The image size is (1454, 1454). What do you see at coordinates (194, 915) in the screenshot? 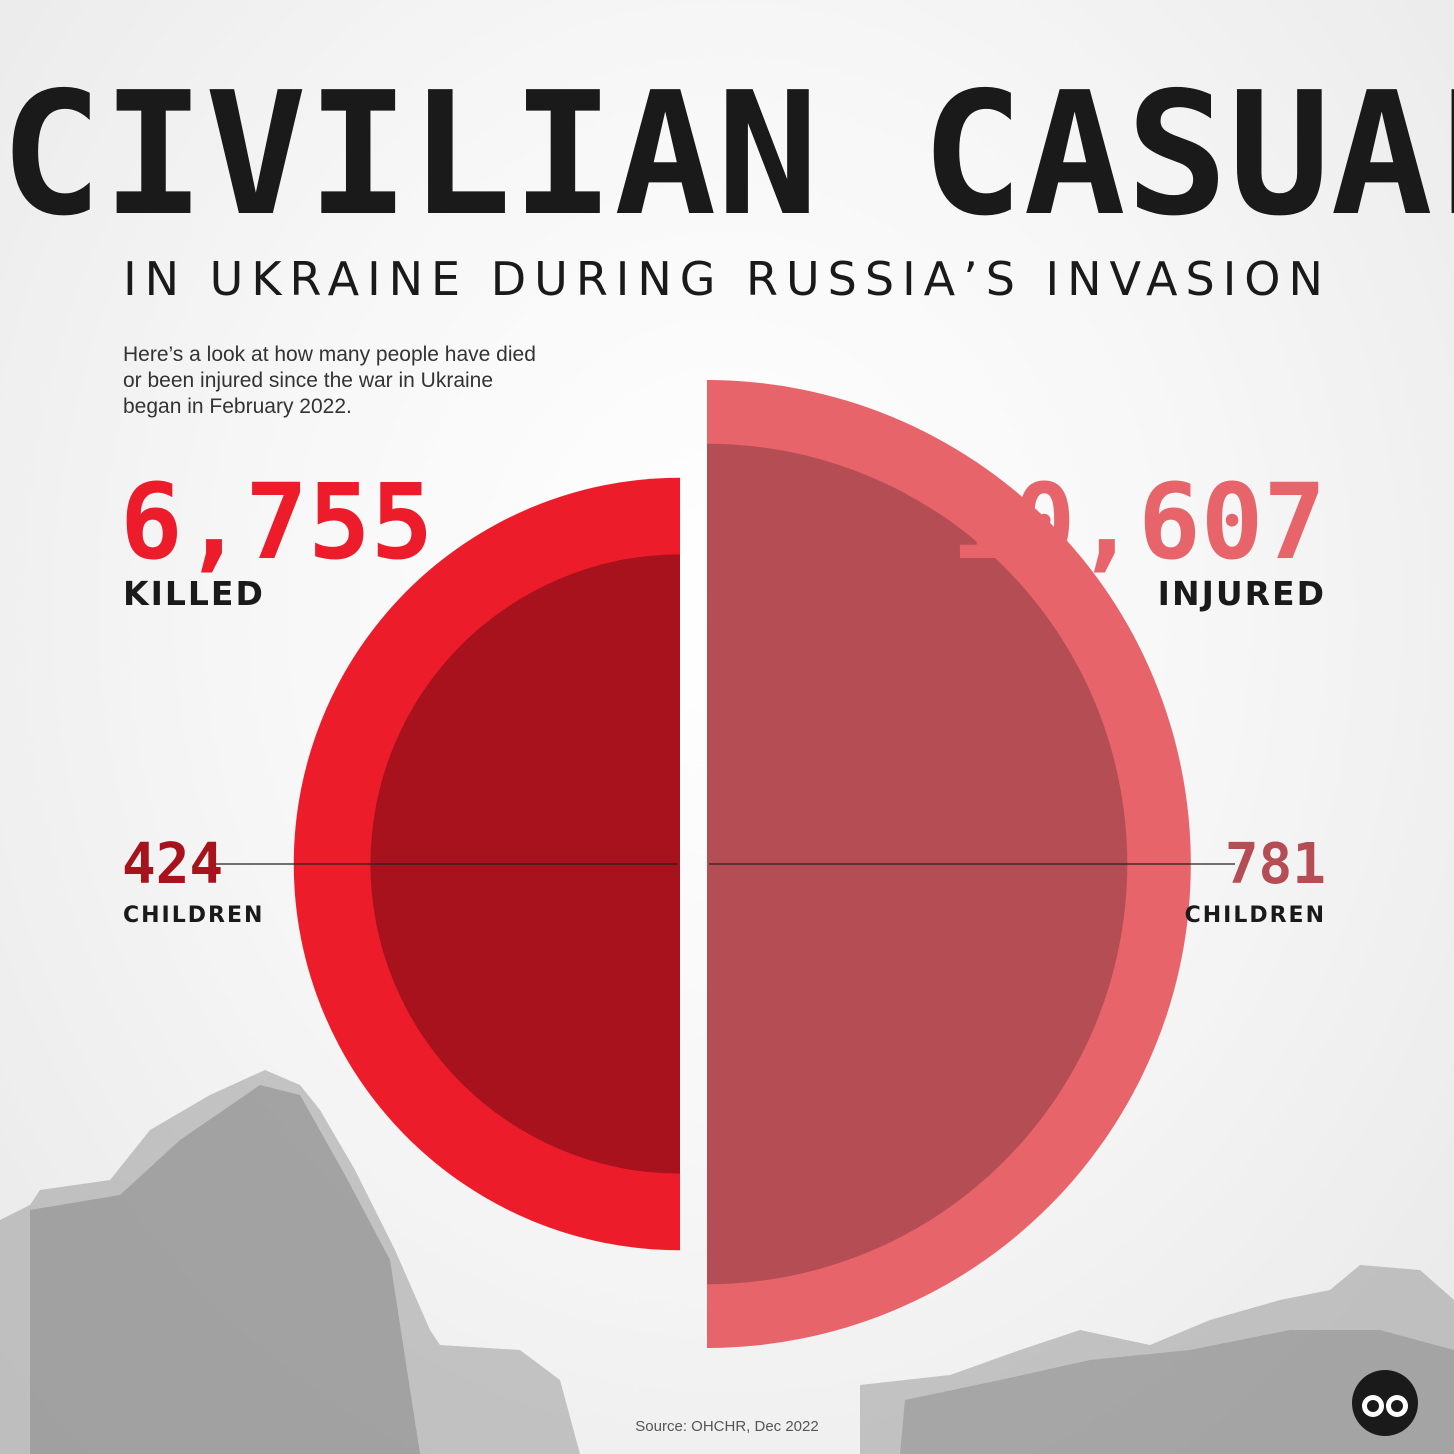
I see `killed-children-label: CHILDREN` at bounding box center [194, 915].